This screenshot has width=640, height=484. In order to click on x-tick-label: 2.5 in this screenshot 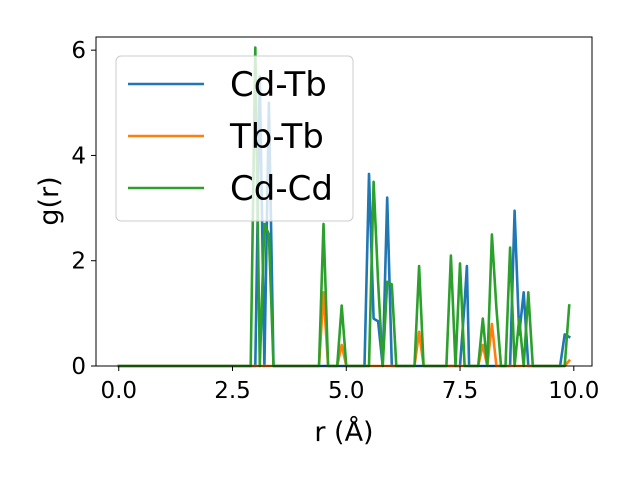, I will do `click(232, 391)`.